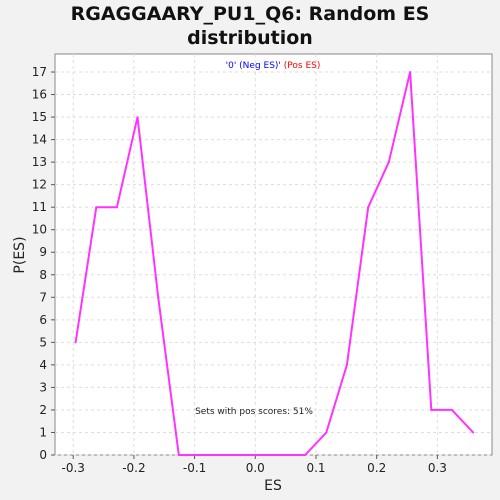 The height and width of the screenshot is (500, 500). Describe the element at coordinates (194, 468) in the screenshot. I see `x-tick-label: -0.1` at that location.